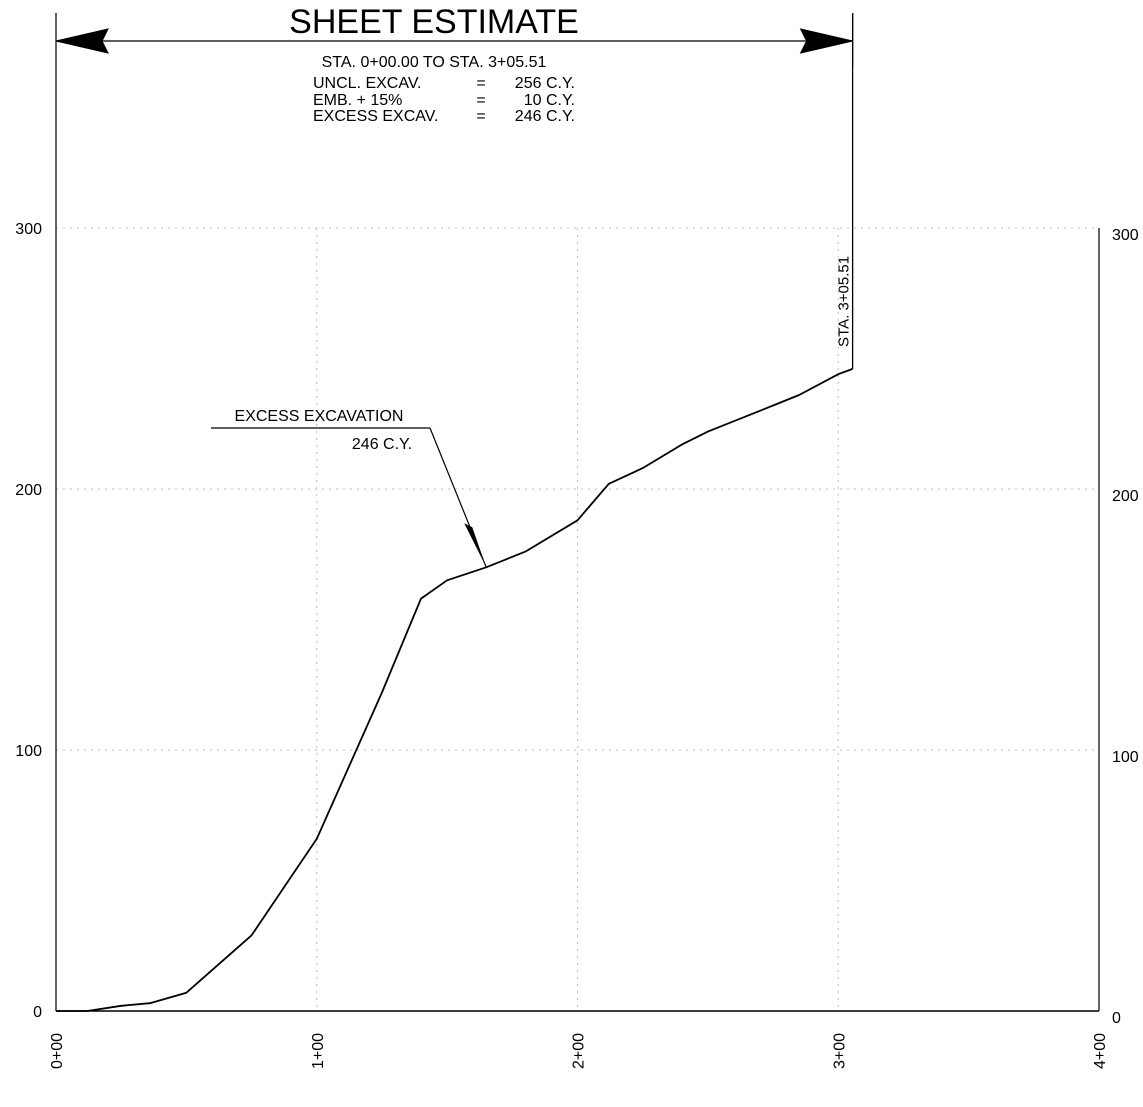 The image size is (1143, 1107). What do you see at coordinates (1100, 1051) in the screenshot?
I see `x-tick-label: 4+00` at bounding box center [1100, 1051].